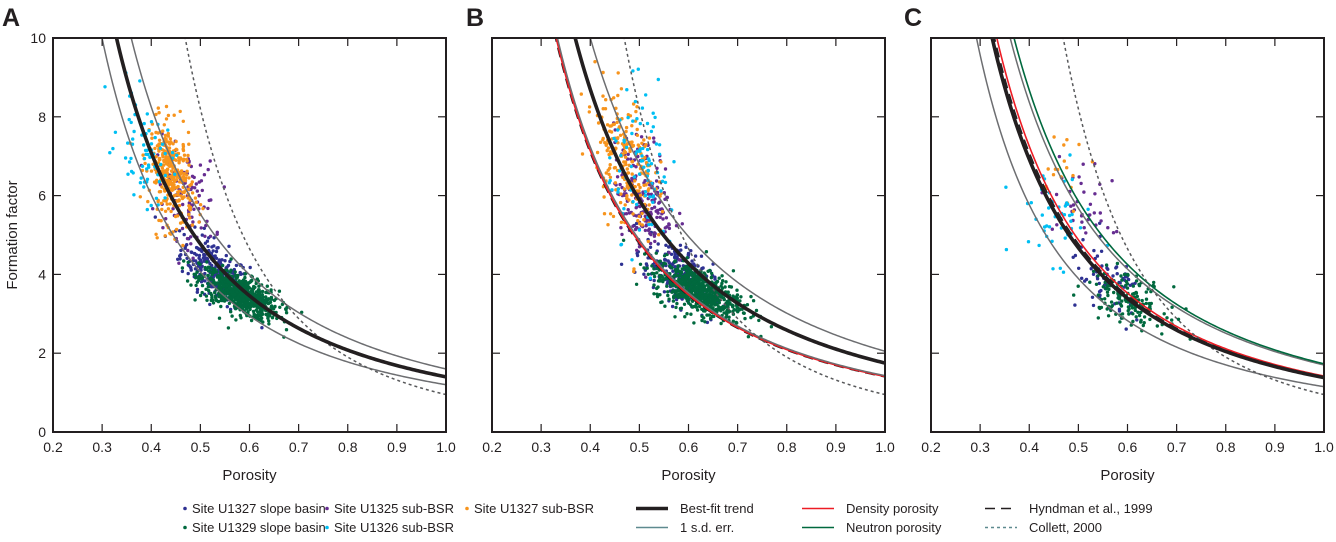 This screenshot has width=1336, height=542. Describe the element at coordinates (446, 447) in the screenshot. I see `x-tick-label: 1.0` at that location.